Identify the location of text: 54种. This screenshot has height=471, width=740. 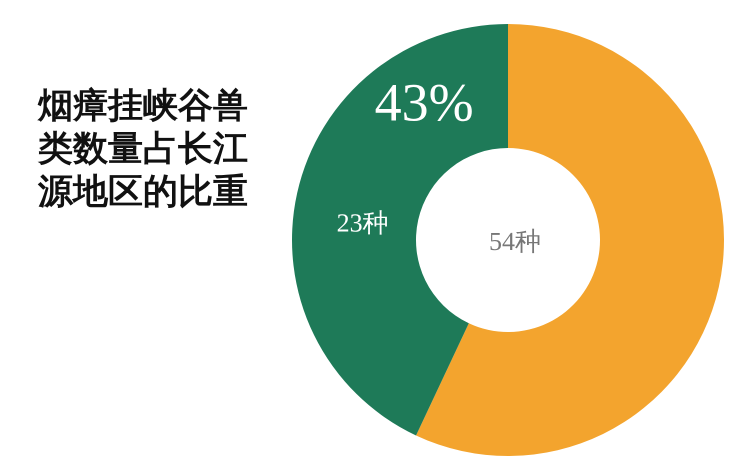
(515, 241).